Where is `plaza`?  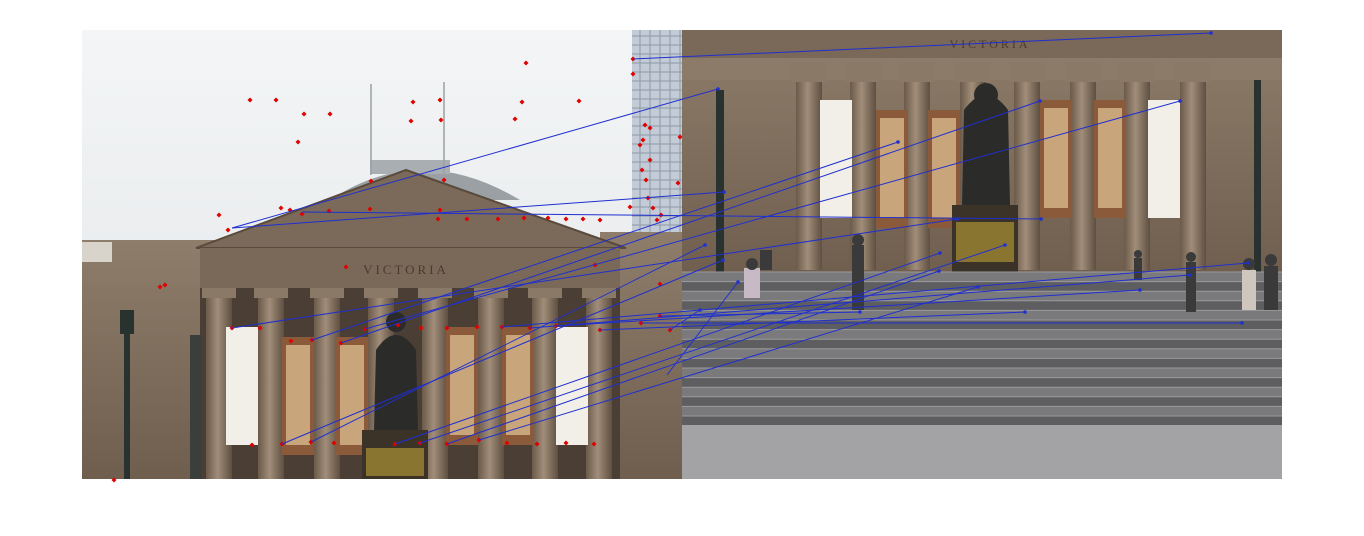 plaza is located at coordinates (982, 452).